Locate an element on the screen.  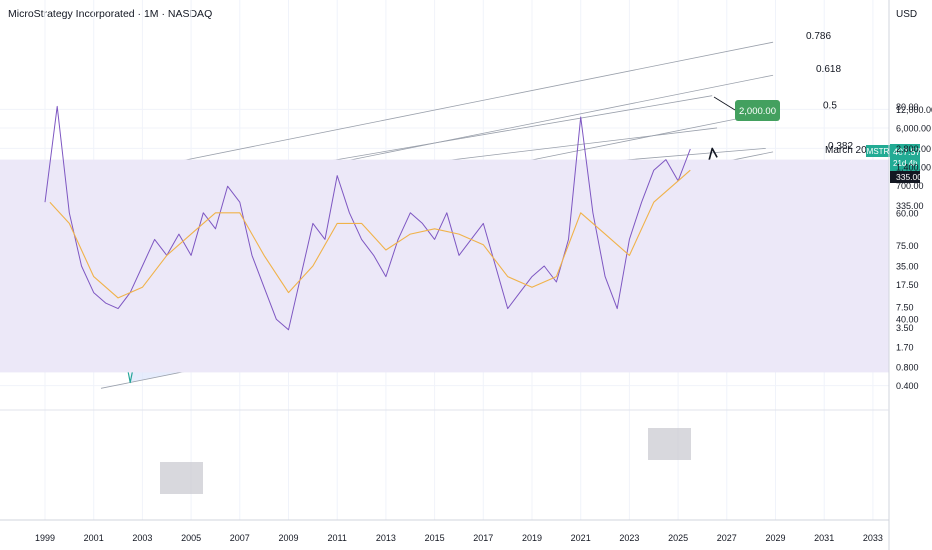
level-tag is located at coordinates (905, 177).